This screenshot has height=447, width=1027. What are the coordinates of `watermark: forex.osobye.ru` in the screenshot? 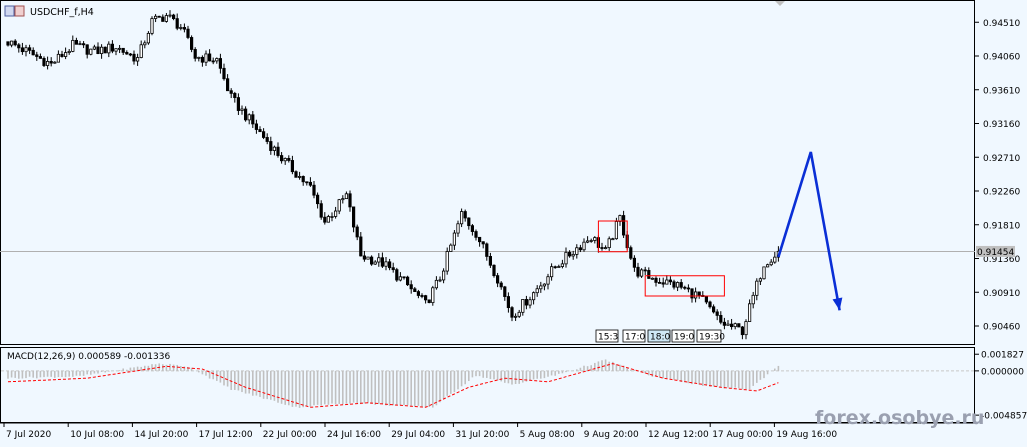 It's located at (899, 418).